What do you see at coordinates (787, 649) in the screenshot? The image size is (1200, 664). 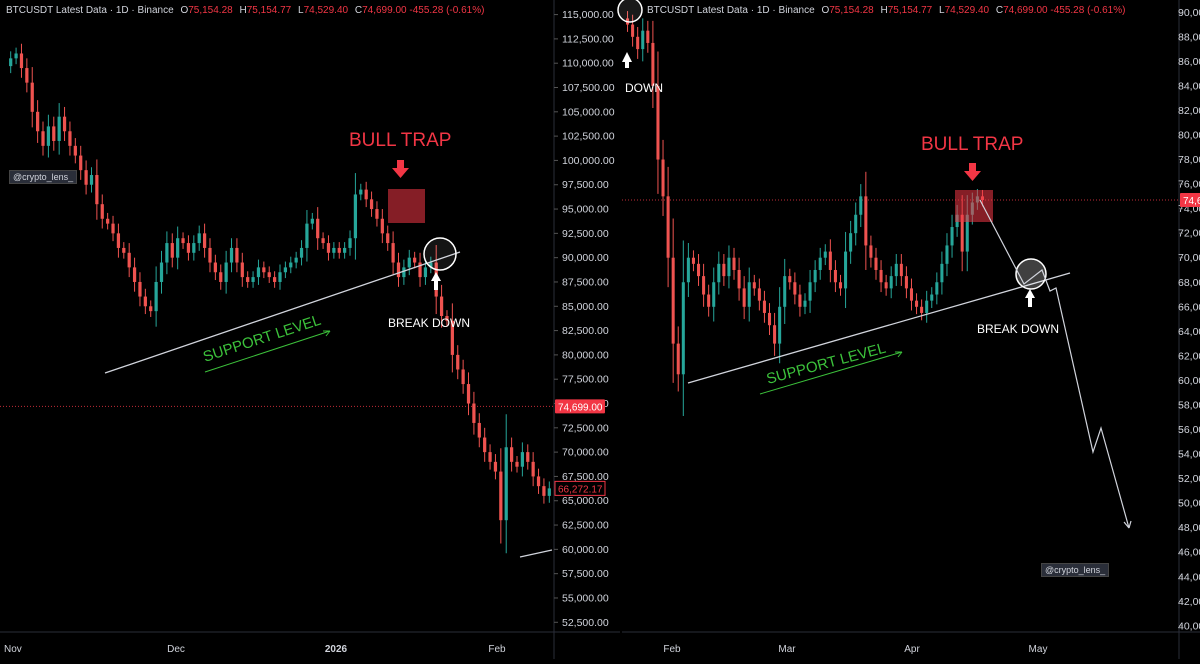 I see `x-tick-label: Mar` at bounding box center [787, 649].